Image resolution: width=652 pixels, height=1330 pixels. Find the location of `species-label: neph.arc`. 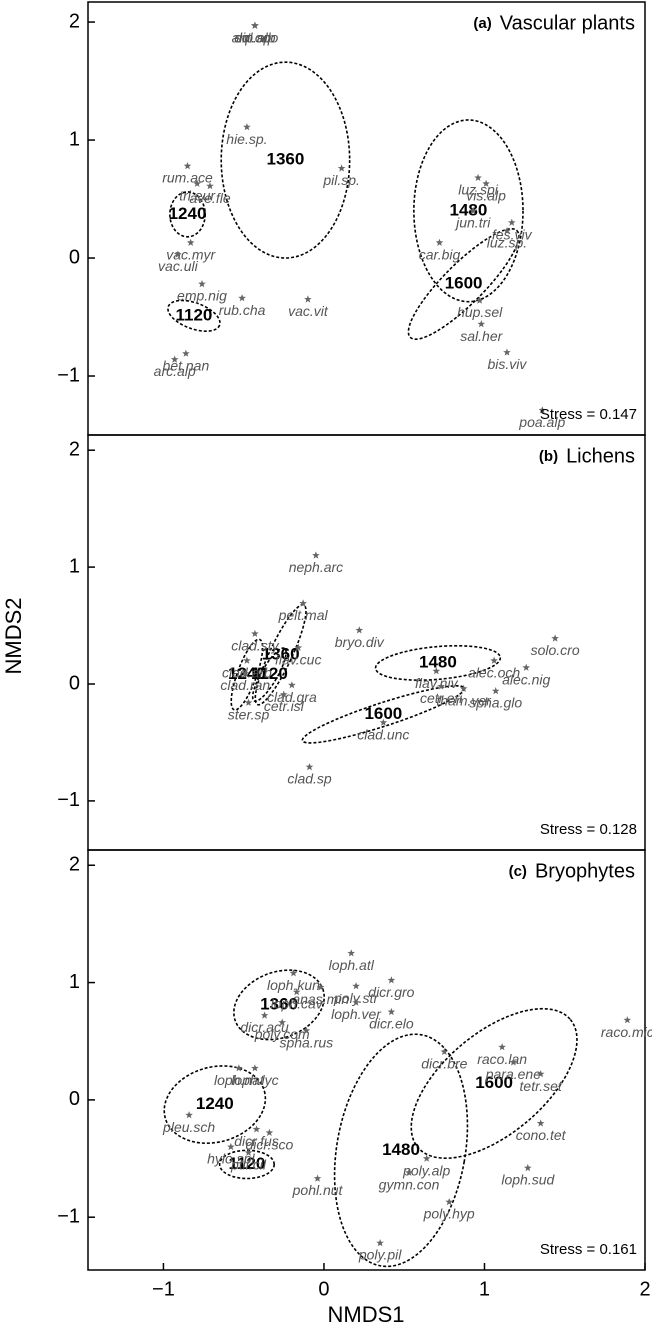

species-label: neph.arc is located at coordinates (316, 567).